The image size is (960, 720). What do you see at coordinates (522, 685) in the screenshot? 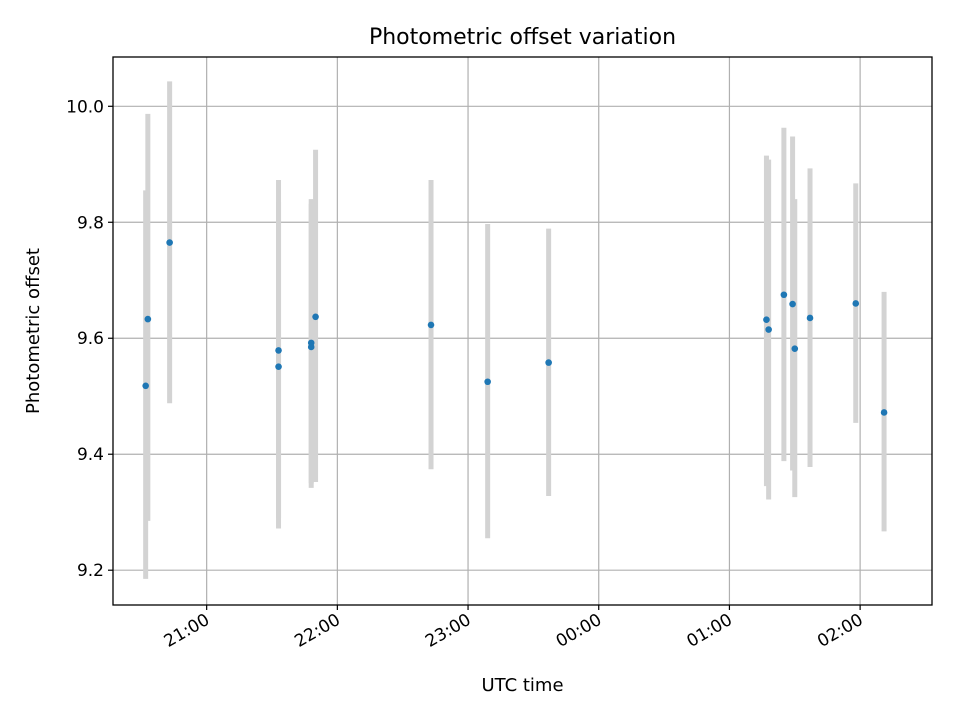
I see `x-axis-label: UTC time` at bounding box center [522, 685].